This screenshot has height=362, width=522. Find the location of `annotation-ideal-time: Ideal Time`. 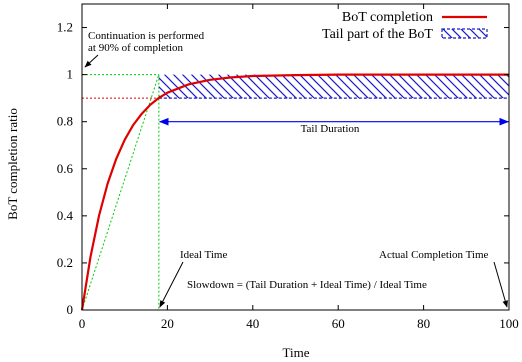

annotation-ideal-time: Ideal Time is located at coordinates (203, 255).